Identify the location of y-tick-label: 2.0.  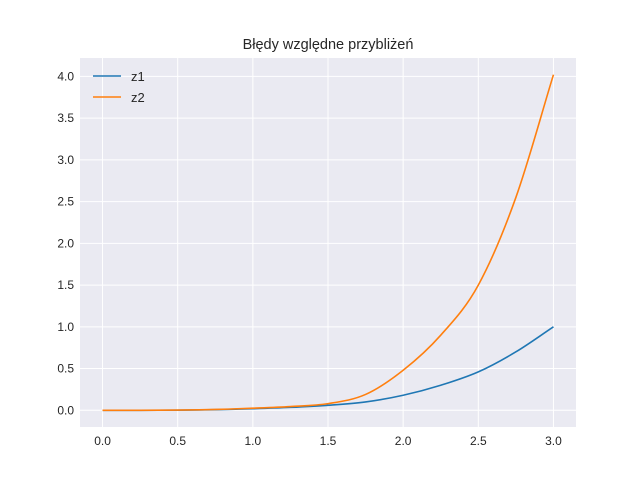
(65, 243).